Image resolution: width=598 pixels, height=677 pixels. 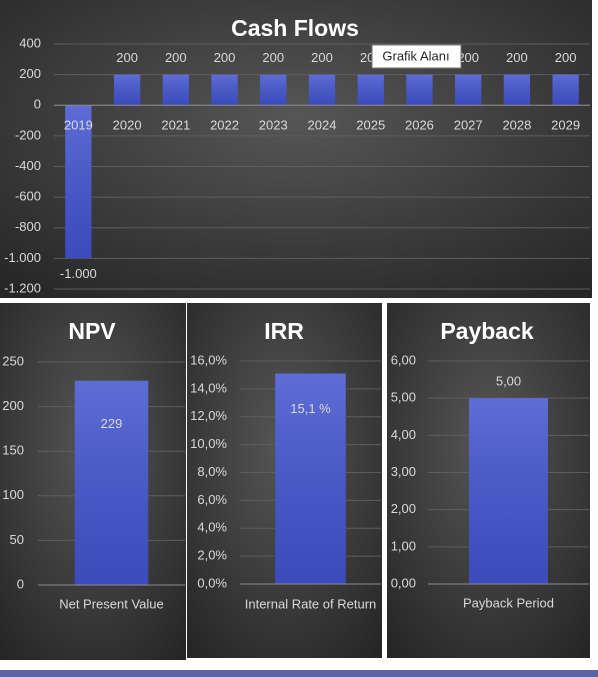 What do you see at coordinates (403, 434) in the screenshot?
I see `y-tick-label: 4,00` at bounding box center [403, 434].